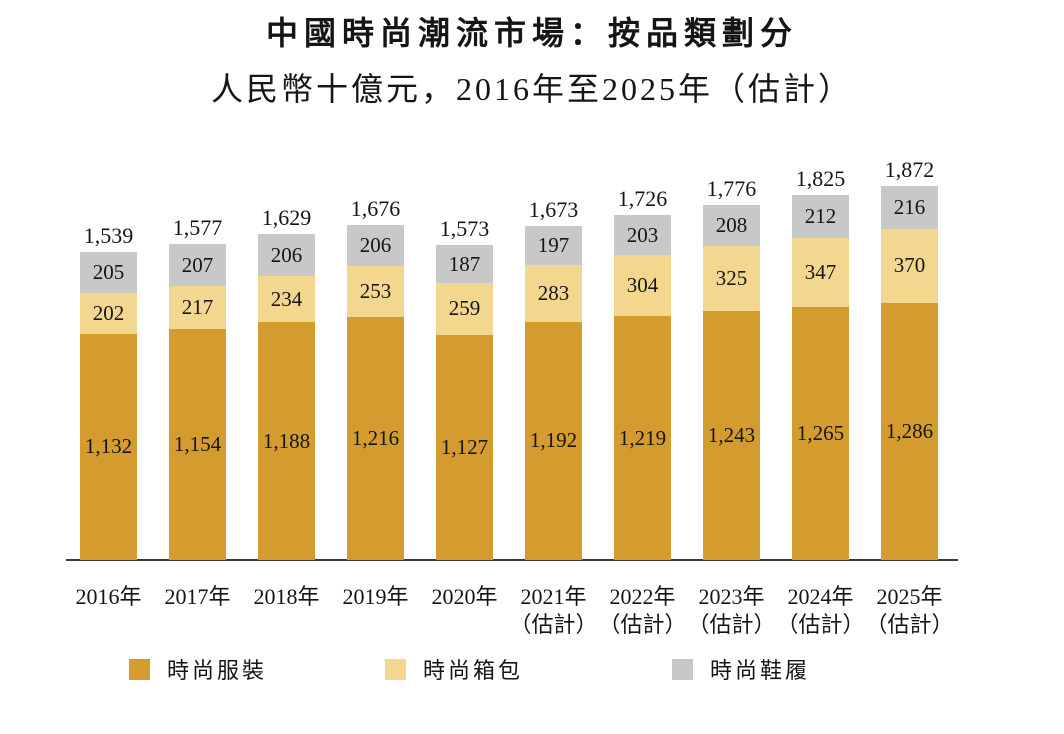 This screenshot has width=1064, height=734. Describe the element at coordinates (731, 611) in the screenshot. I see `x-axis-label: 2023年 （估計）` at that location.